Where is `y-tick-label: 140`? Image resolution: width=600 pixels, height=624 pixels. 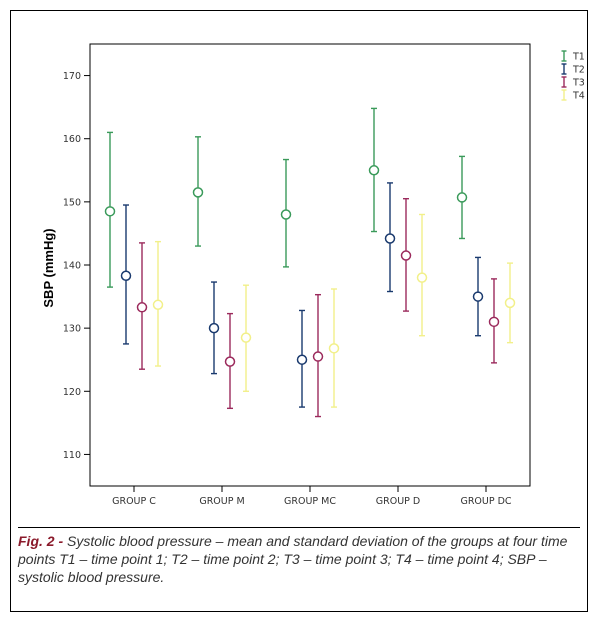 y-tick-label: 140 is located at coordinates (72, 266).